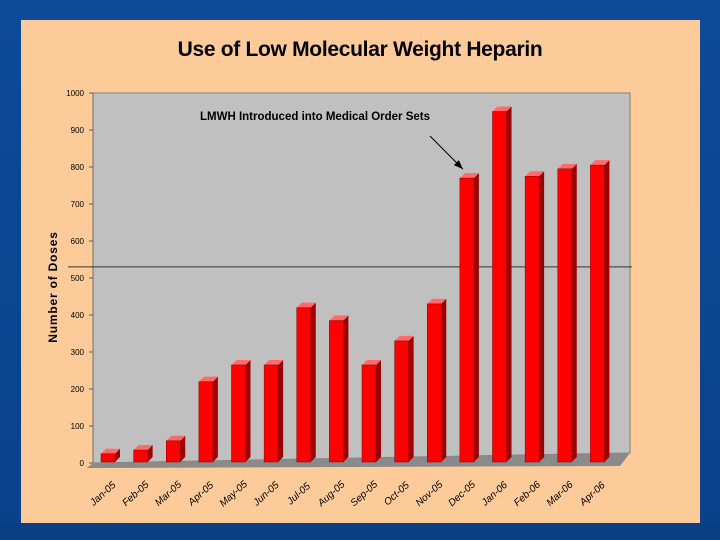 The width and height of the screenshot is (720, 540). Describe the element at coordinates (458, 165) in the screenshot. I see `annotation-arrowhead` at that location.